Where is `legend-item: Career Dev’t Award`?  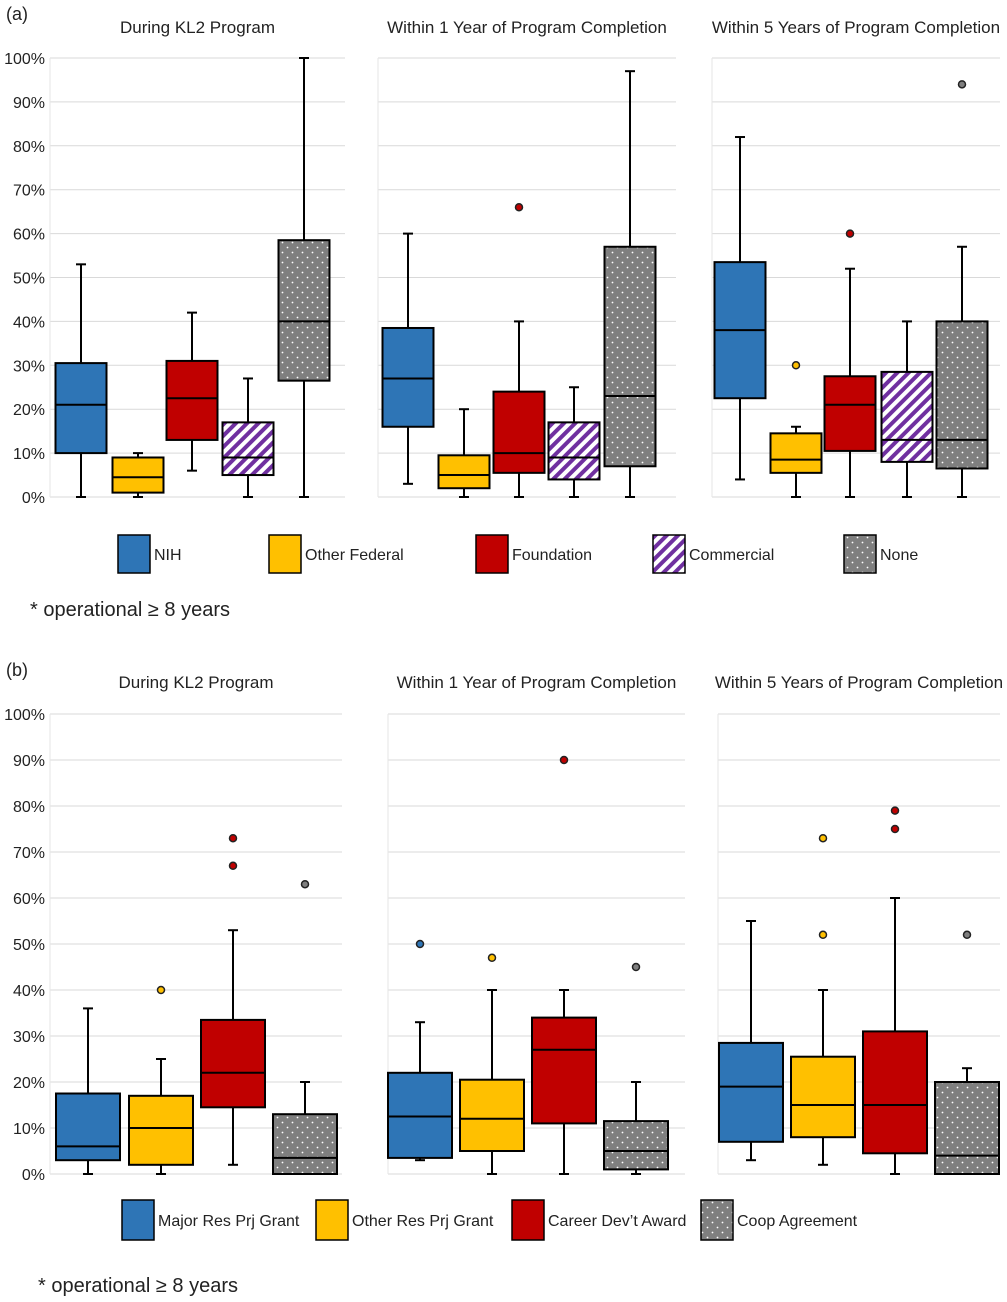 legend-item: Career Dev’t Award is located at coordinates (598, 1220).